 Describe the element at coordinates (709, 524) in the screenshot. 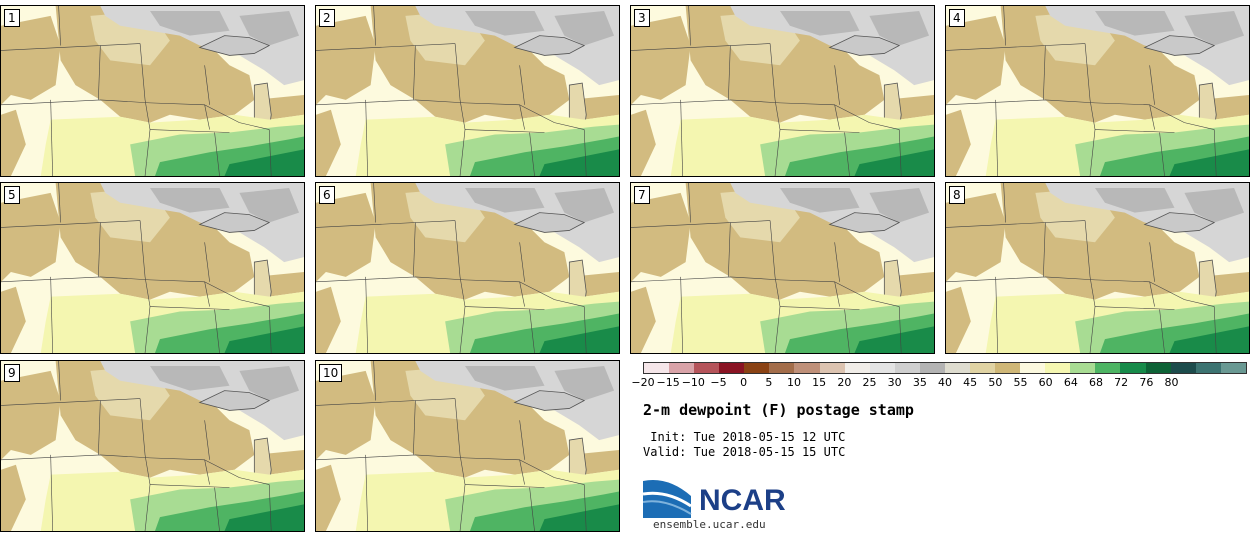

I see `site-url: ensemble.ucar.edu` at that location.